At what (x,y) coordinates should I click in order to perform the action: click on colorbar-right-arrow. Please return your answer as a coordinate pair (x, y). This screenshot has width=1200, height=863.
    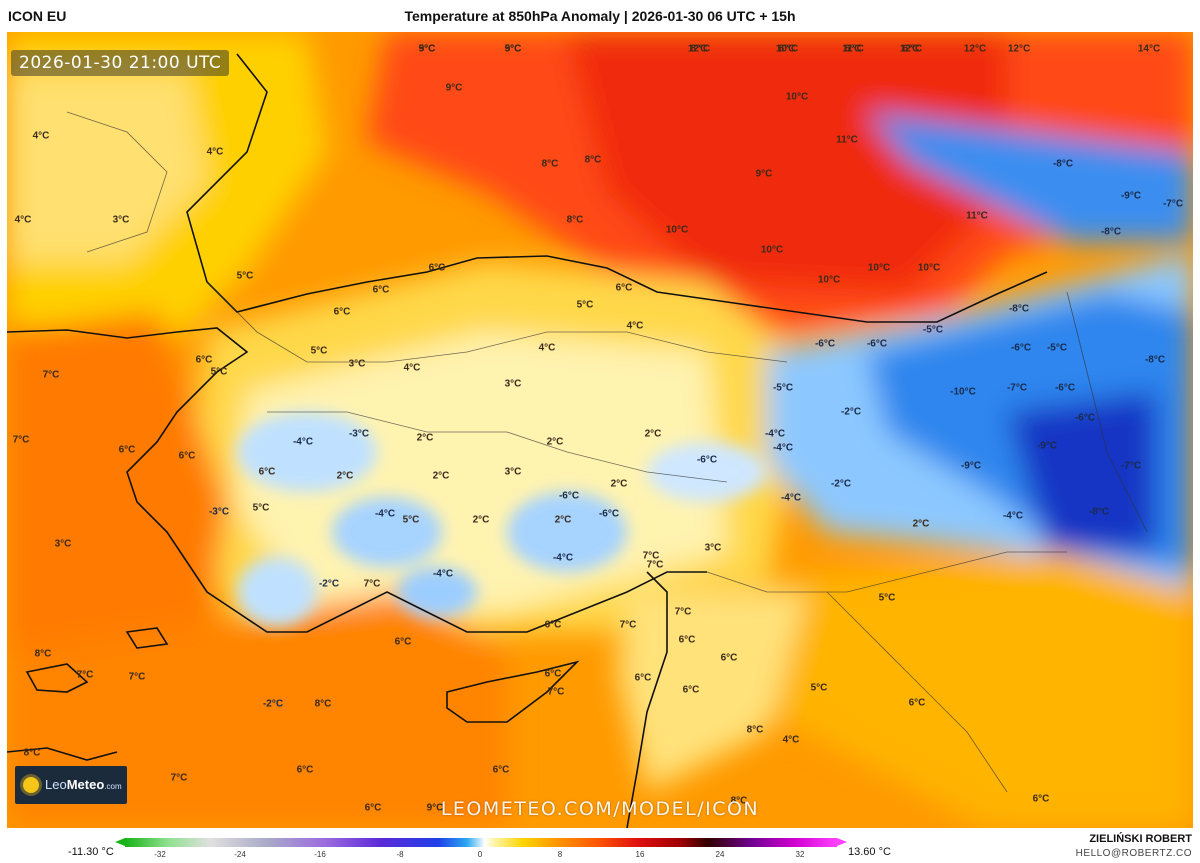
    Looking at the image, I should click on (842, 842).